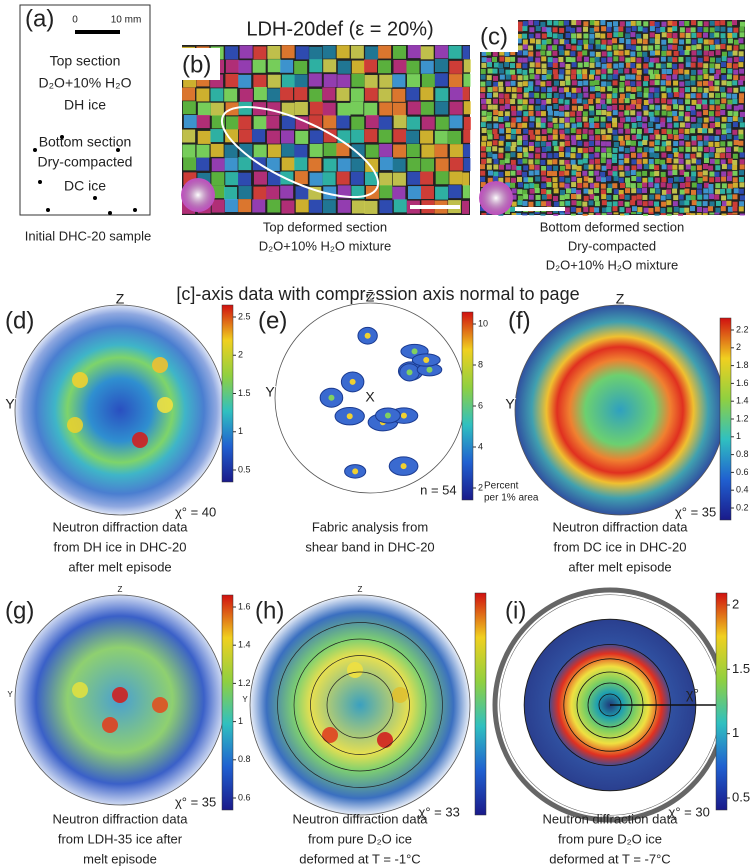 This screenshot has height=868, width=755. Describe the element at coordinates (480, 487) in the screenshot. I see `colorbar-tick-label: 2` at that location.